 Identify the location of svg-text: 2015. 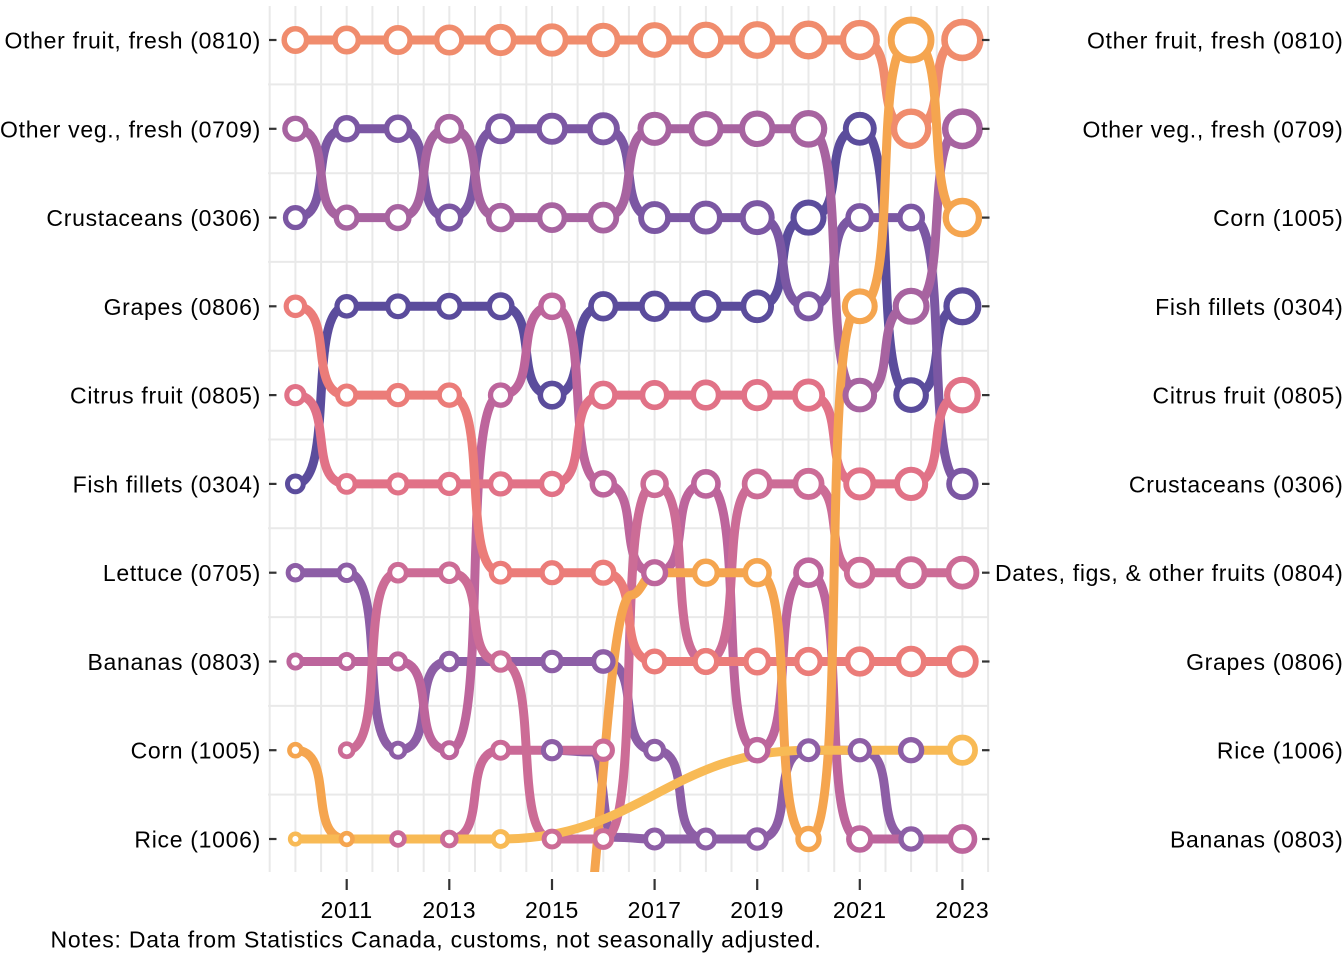
(552, 910).